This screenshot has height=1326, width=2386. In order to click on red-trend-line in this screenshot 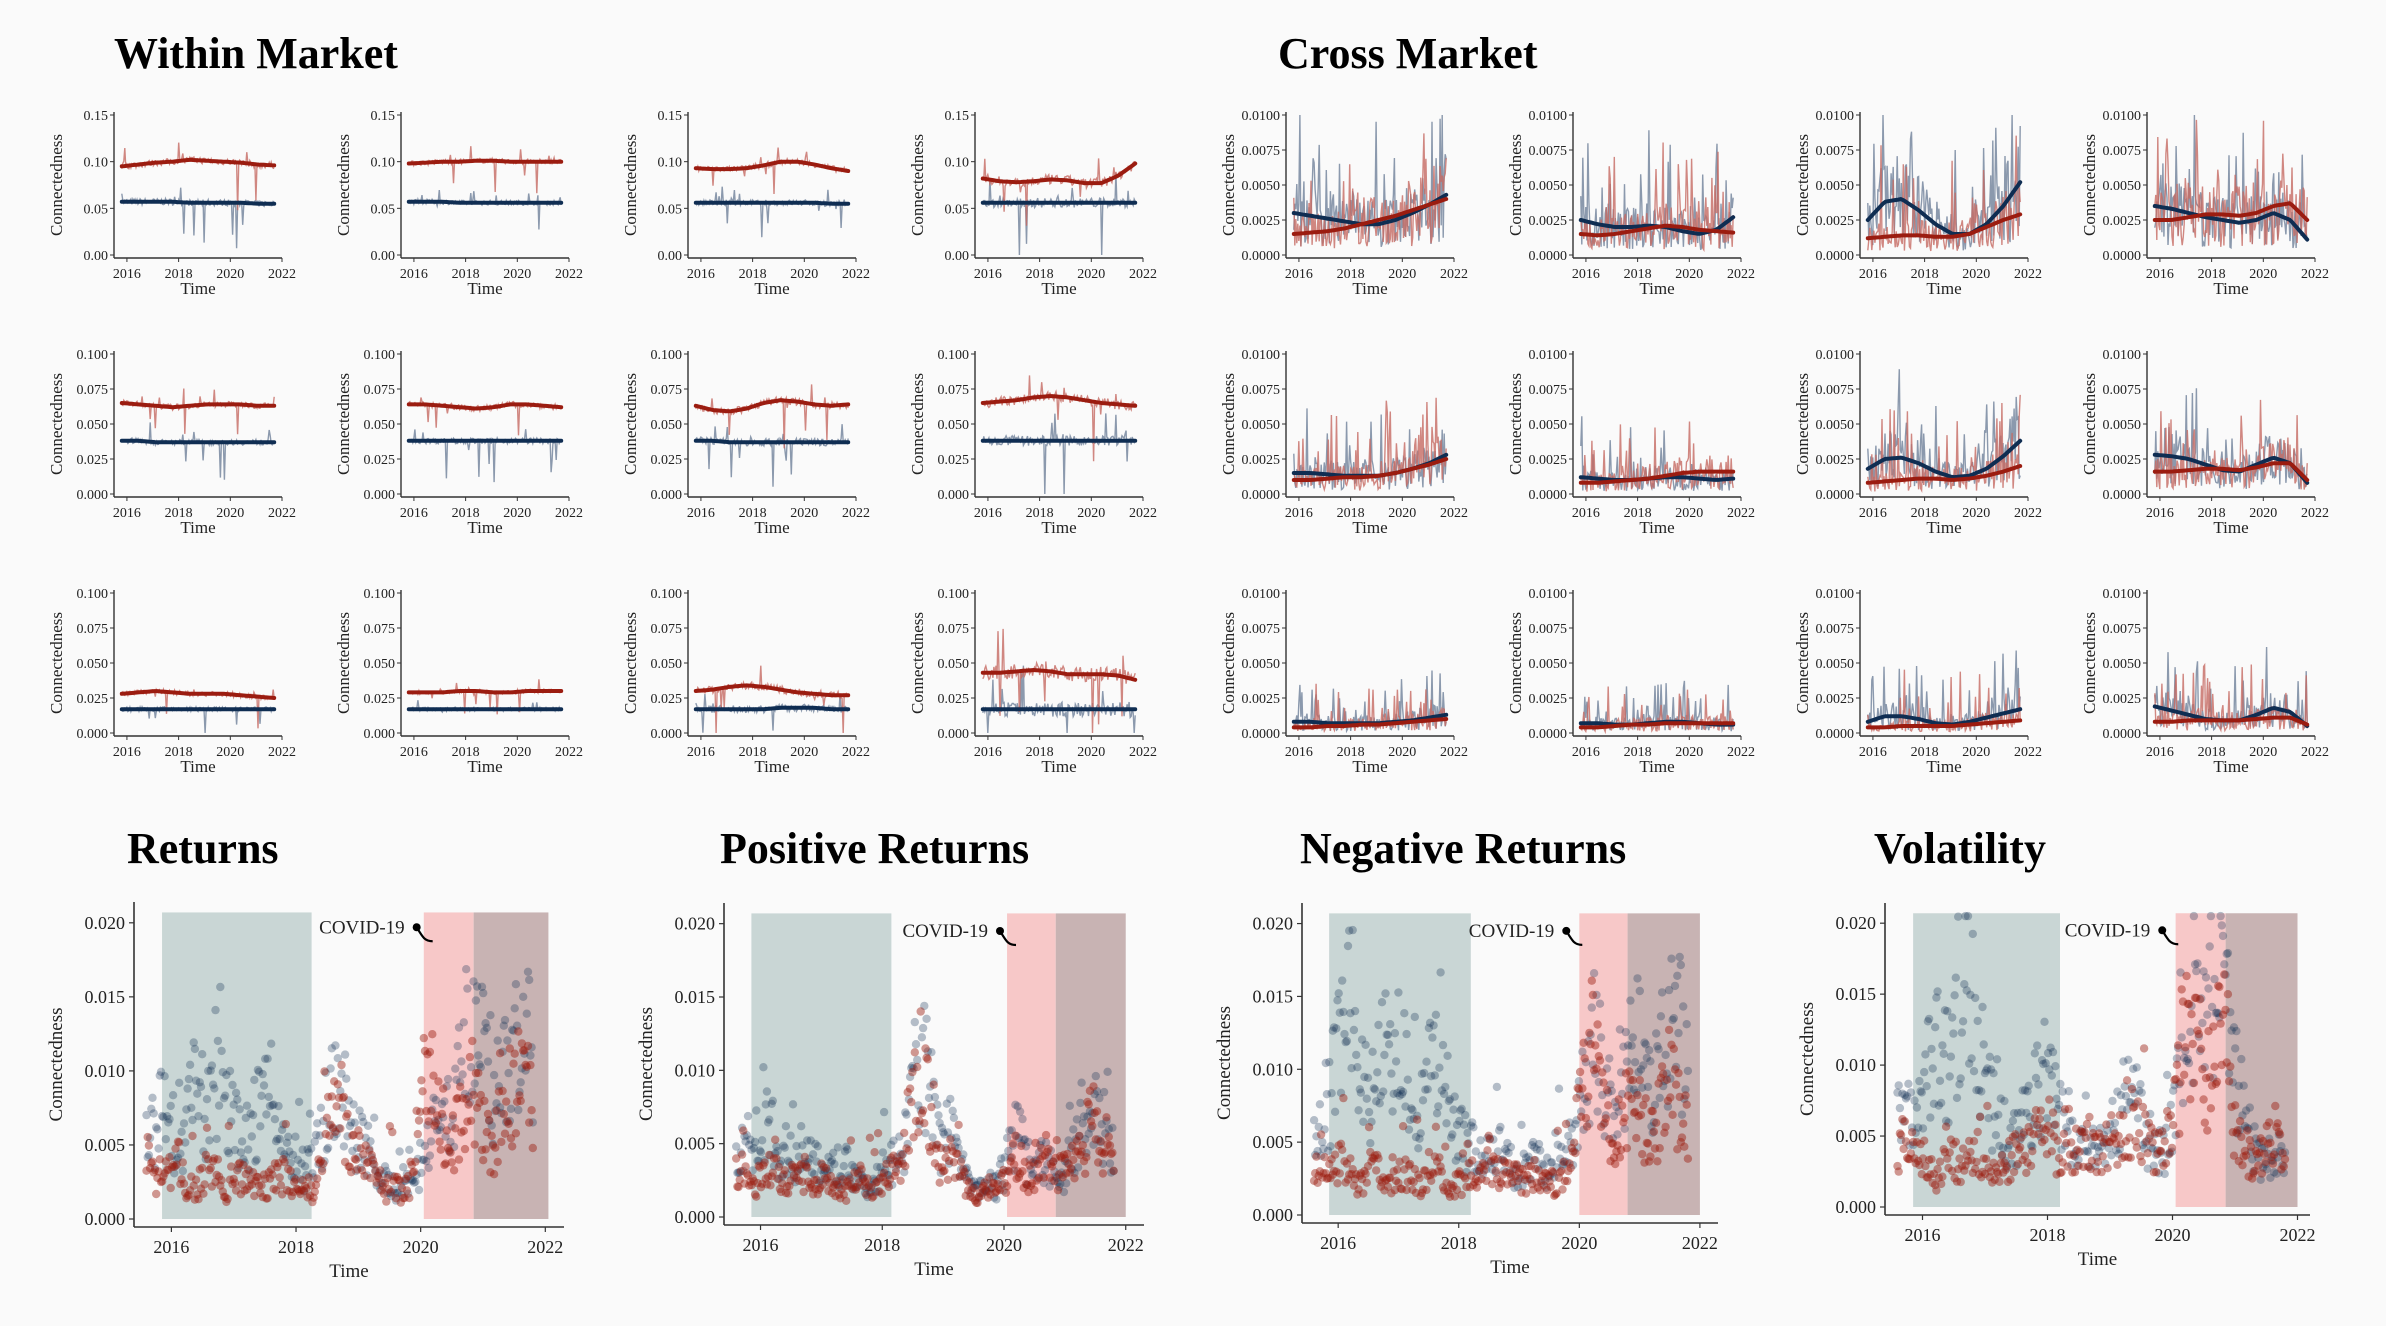, I will do `click(485, 692)`.